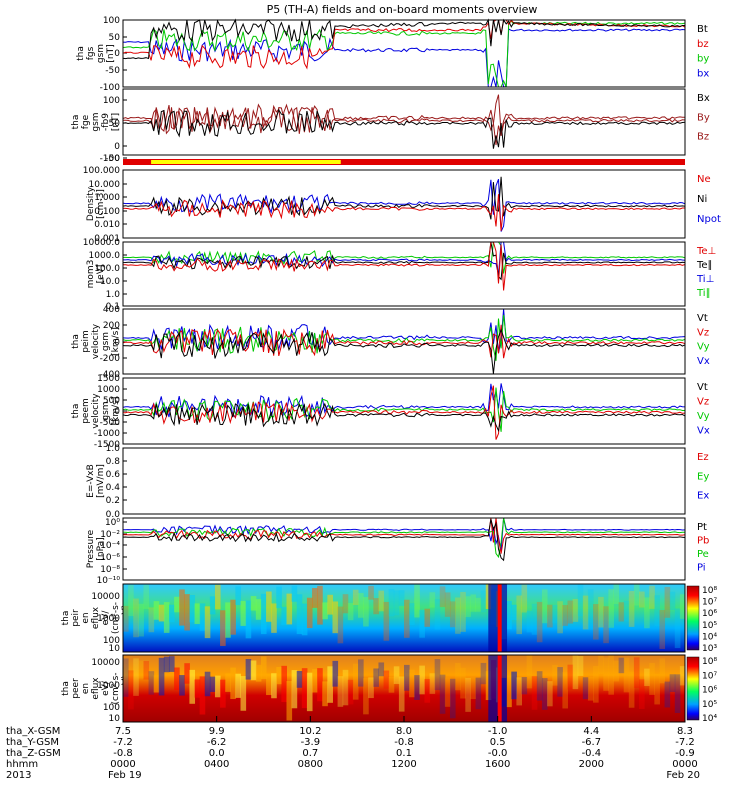  What do you see at coordinates (592, 753) in the screenshot?
I see `xaxis-value: -0.4` at bounding box center [592, 753].